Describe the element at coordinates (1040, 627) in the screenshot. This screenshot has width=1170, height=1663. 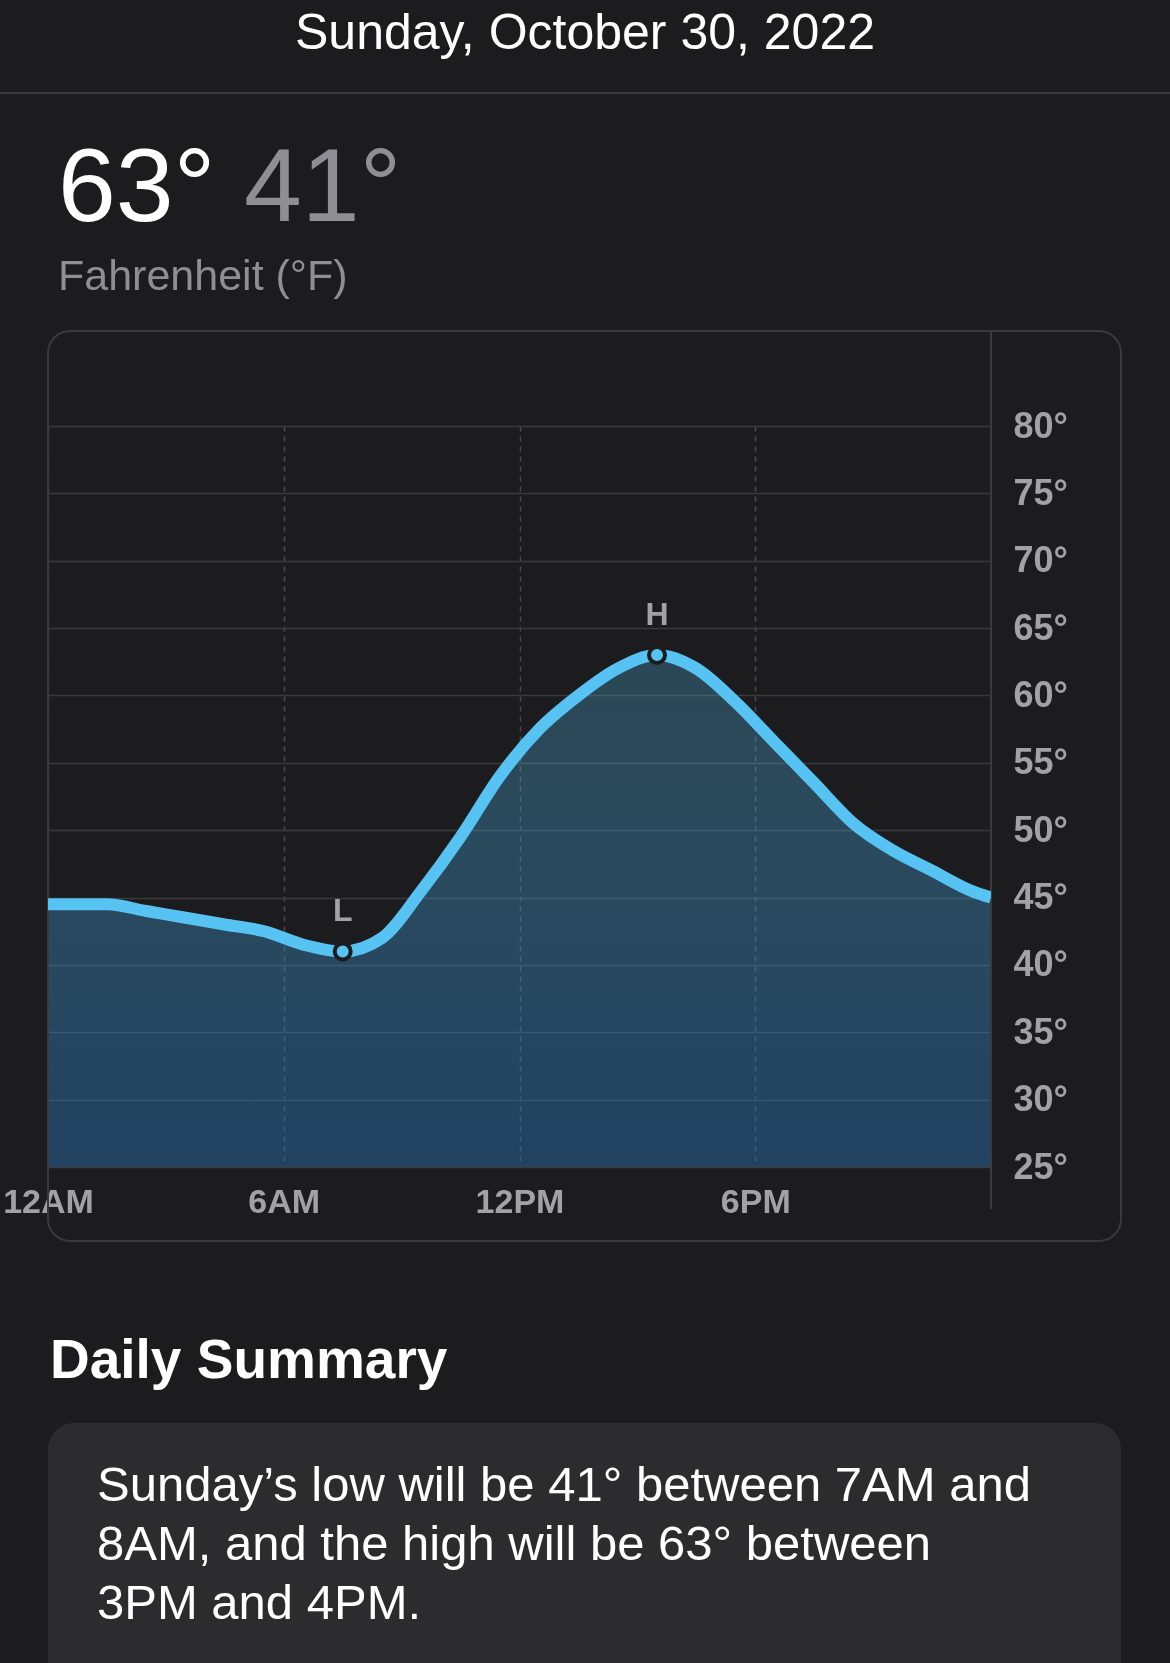
I see `y-tick-label: 65°` at that location.